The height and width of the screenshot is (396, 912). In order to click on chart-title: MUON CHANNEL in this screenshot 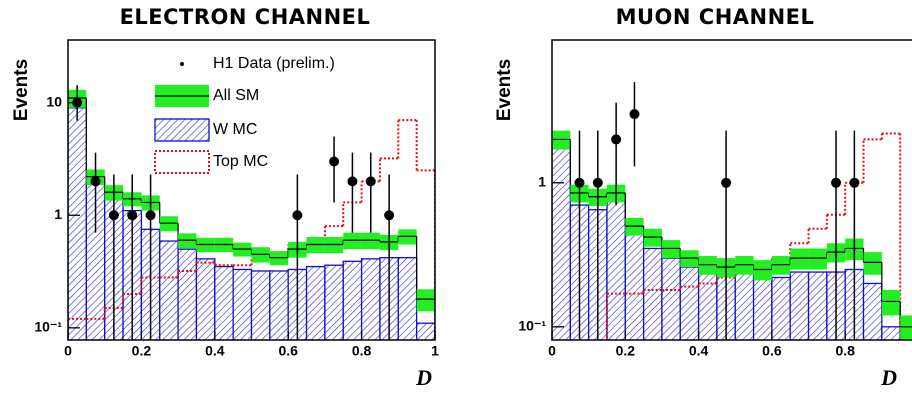, I will do `click(715, 17)`.